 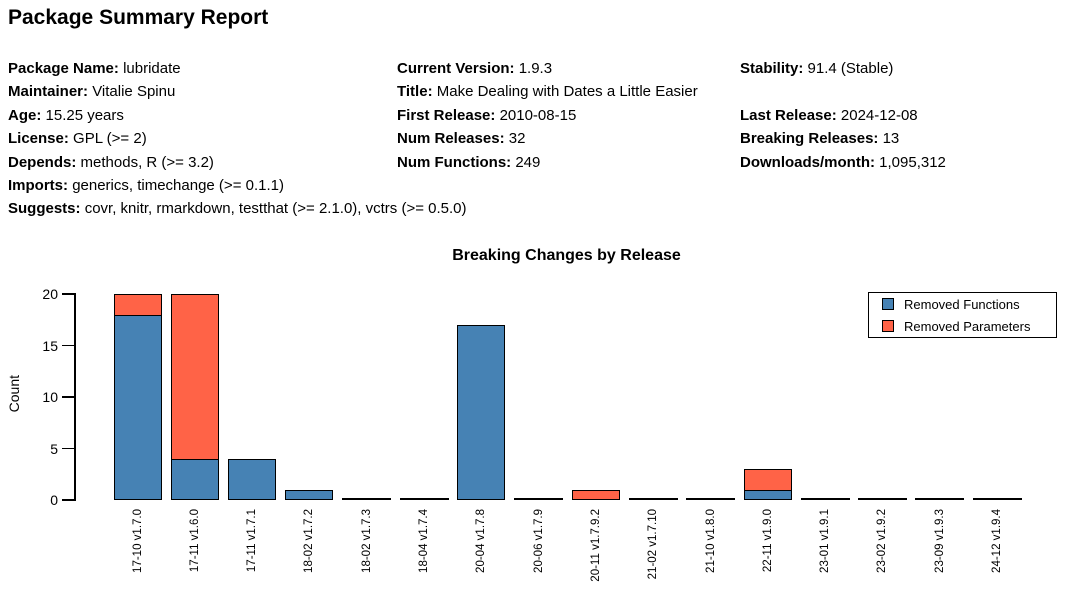 What do you see at coordinates (252, 541) in the screenshot?
I see `x-tick-label: 17-11 v1.7.1` at bounding box center [252, 541].